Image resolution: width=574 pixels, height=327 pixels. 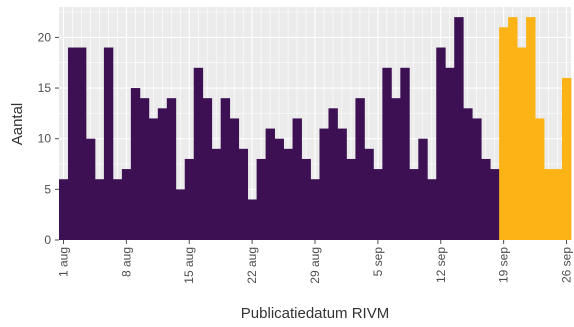 I want to click on bar-28-aug, so click(x=306, y=199).